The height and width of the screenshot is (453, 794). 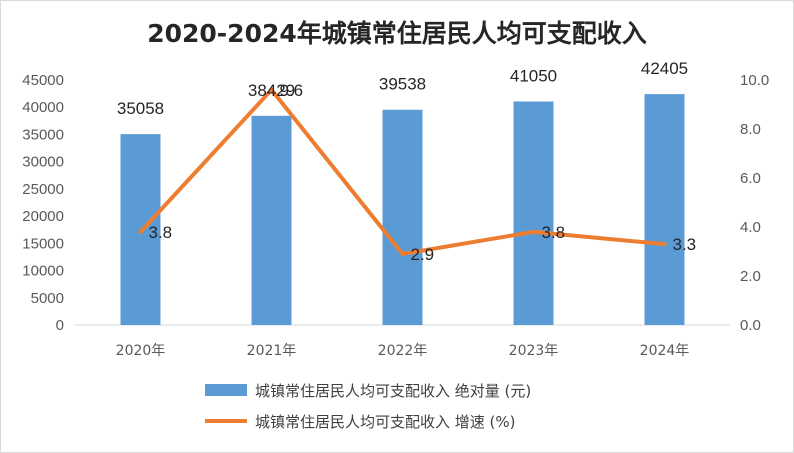 I want to click on y-right-tick-label: 2.0, so click(x=750, y=276).